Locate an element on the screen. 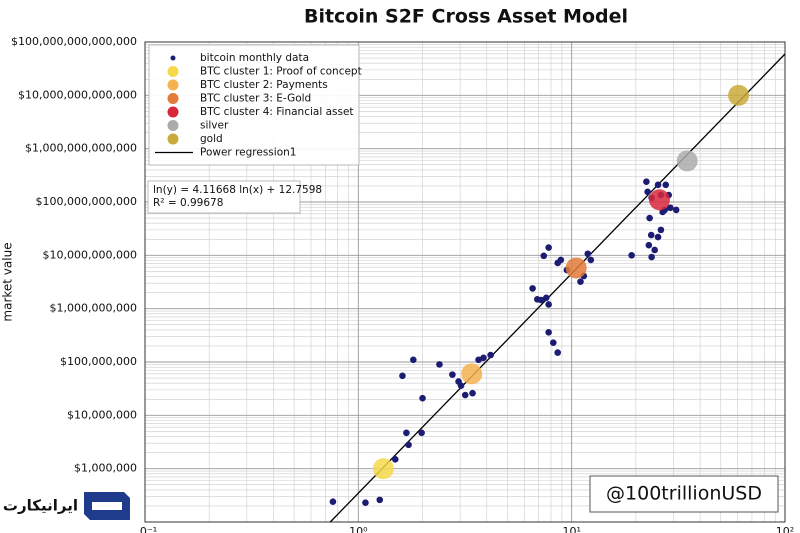 This screenshot has width=800, height=533. legend-label: bitcoin monthly data is located at coordinates (254, 58).